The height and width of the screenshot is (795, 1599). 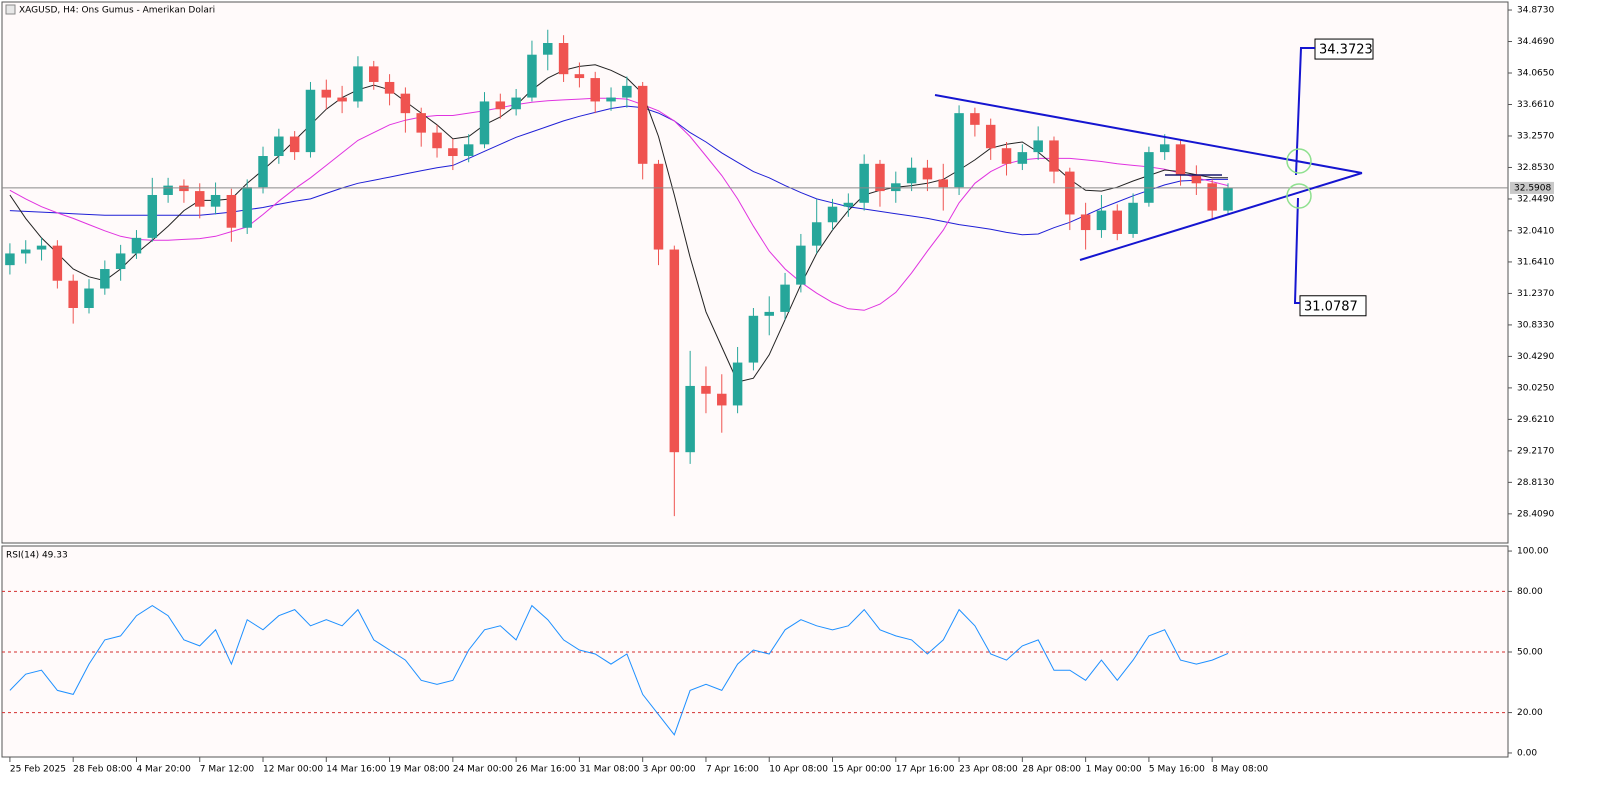 What do you see at coordinates (1114, 770) in the screenshot?
I see `x-tick-label: 1 May 00:00` at bounding box center [1114, 770].